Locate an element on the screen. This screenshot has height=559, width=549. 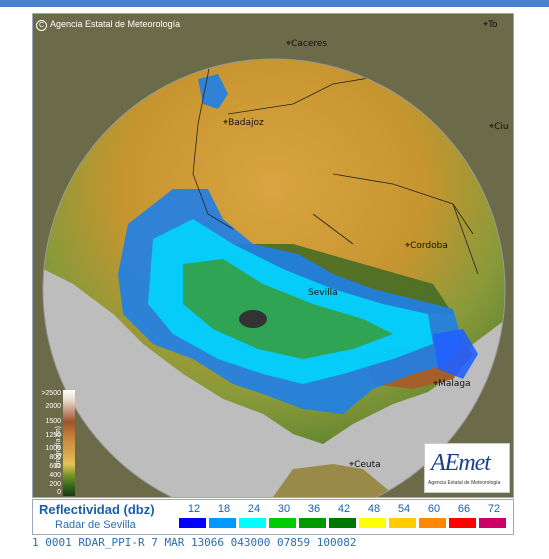
radar-name: Radar de Sevilla is located at coordinates (95, 525).